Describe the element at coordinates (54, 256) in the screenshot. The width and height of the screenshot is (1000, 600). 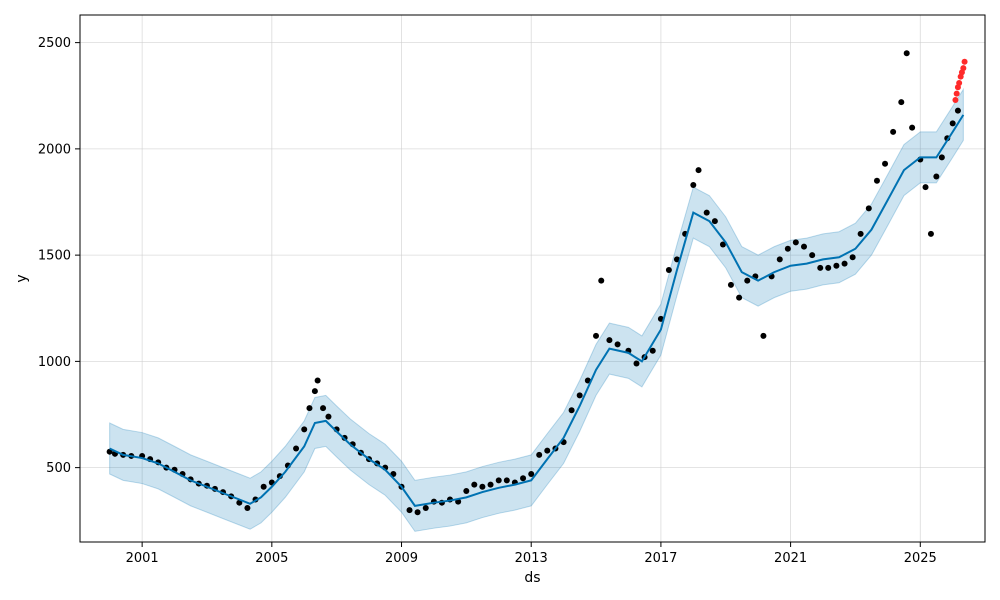
I see `y-tick-label: 1500` at that location.